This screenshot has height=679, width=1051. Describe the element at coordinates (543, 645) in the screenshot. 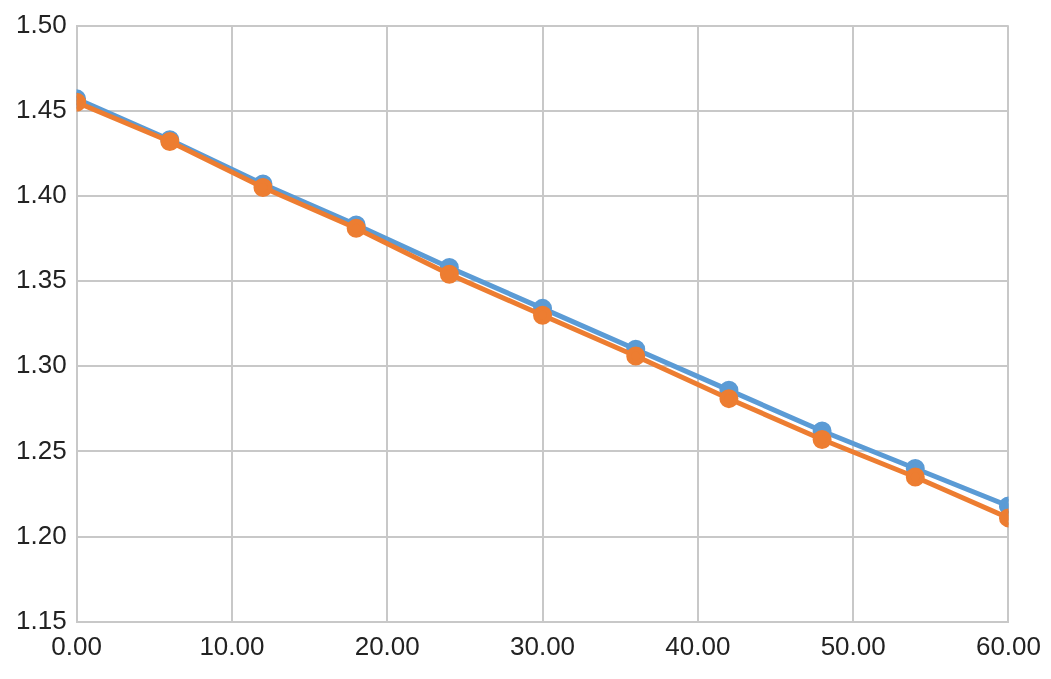

I see `x-tick-label: 30.00` at that location.